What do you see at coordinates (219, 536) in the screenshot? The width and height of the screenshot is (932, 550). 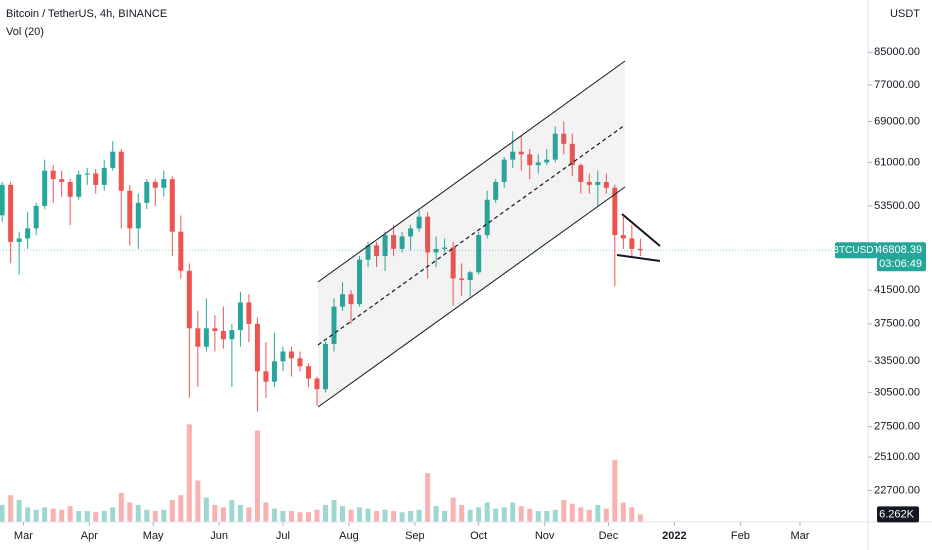 I see `x-tick-label: Jun` at bounding box center [219, 536].